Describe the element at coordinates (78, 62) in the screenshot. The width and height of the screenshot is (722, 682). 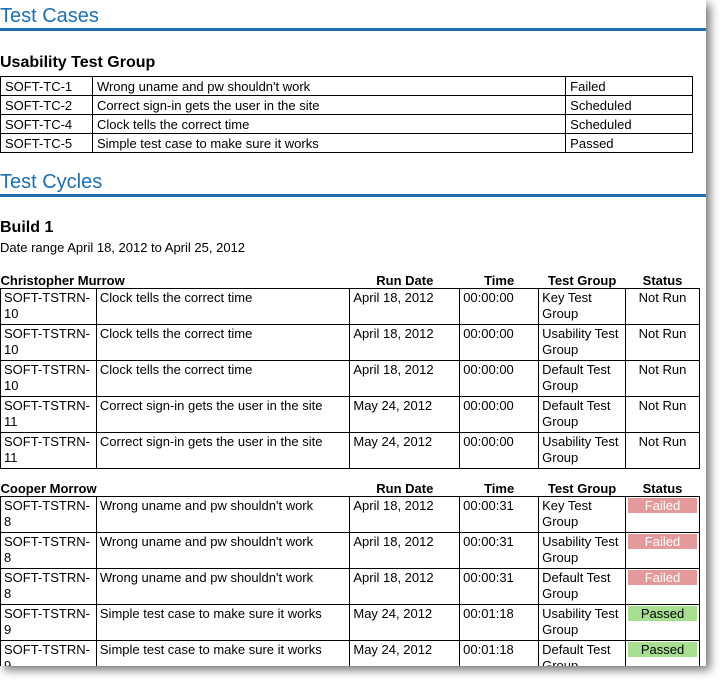
I see `usability-group-title: Usability Test Group` at that location.